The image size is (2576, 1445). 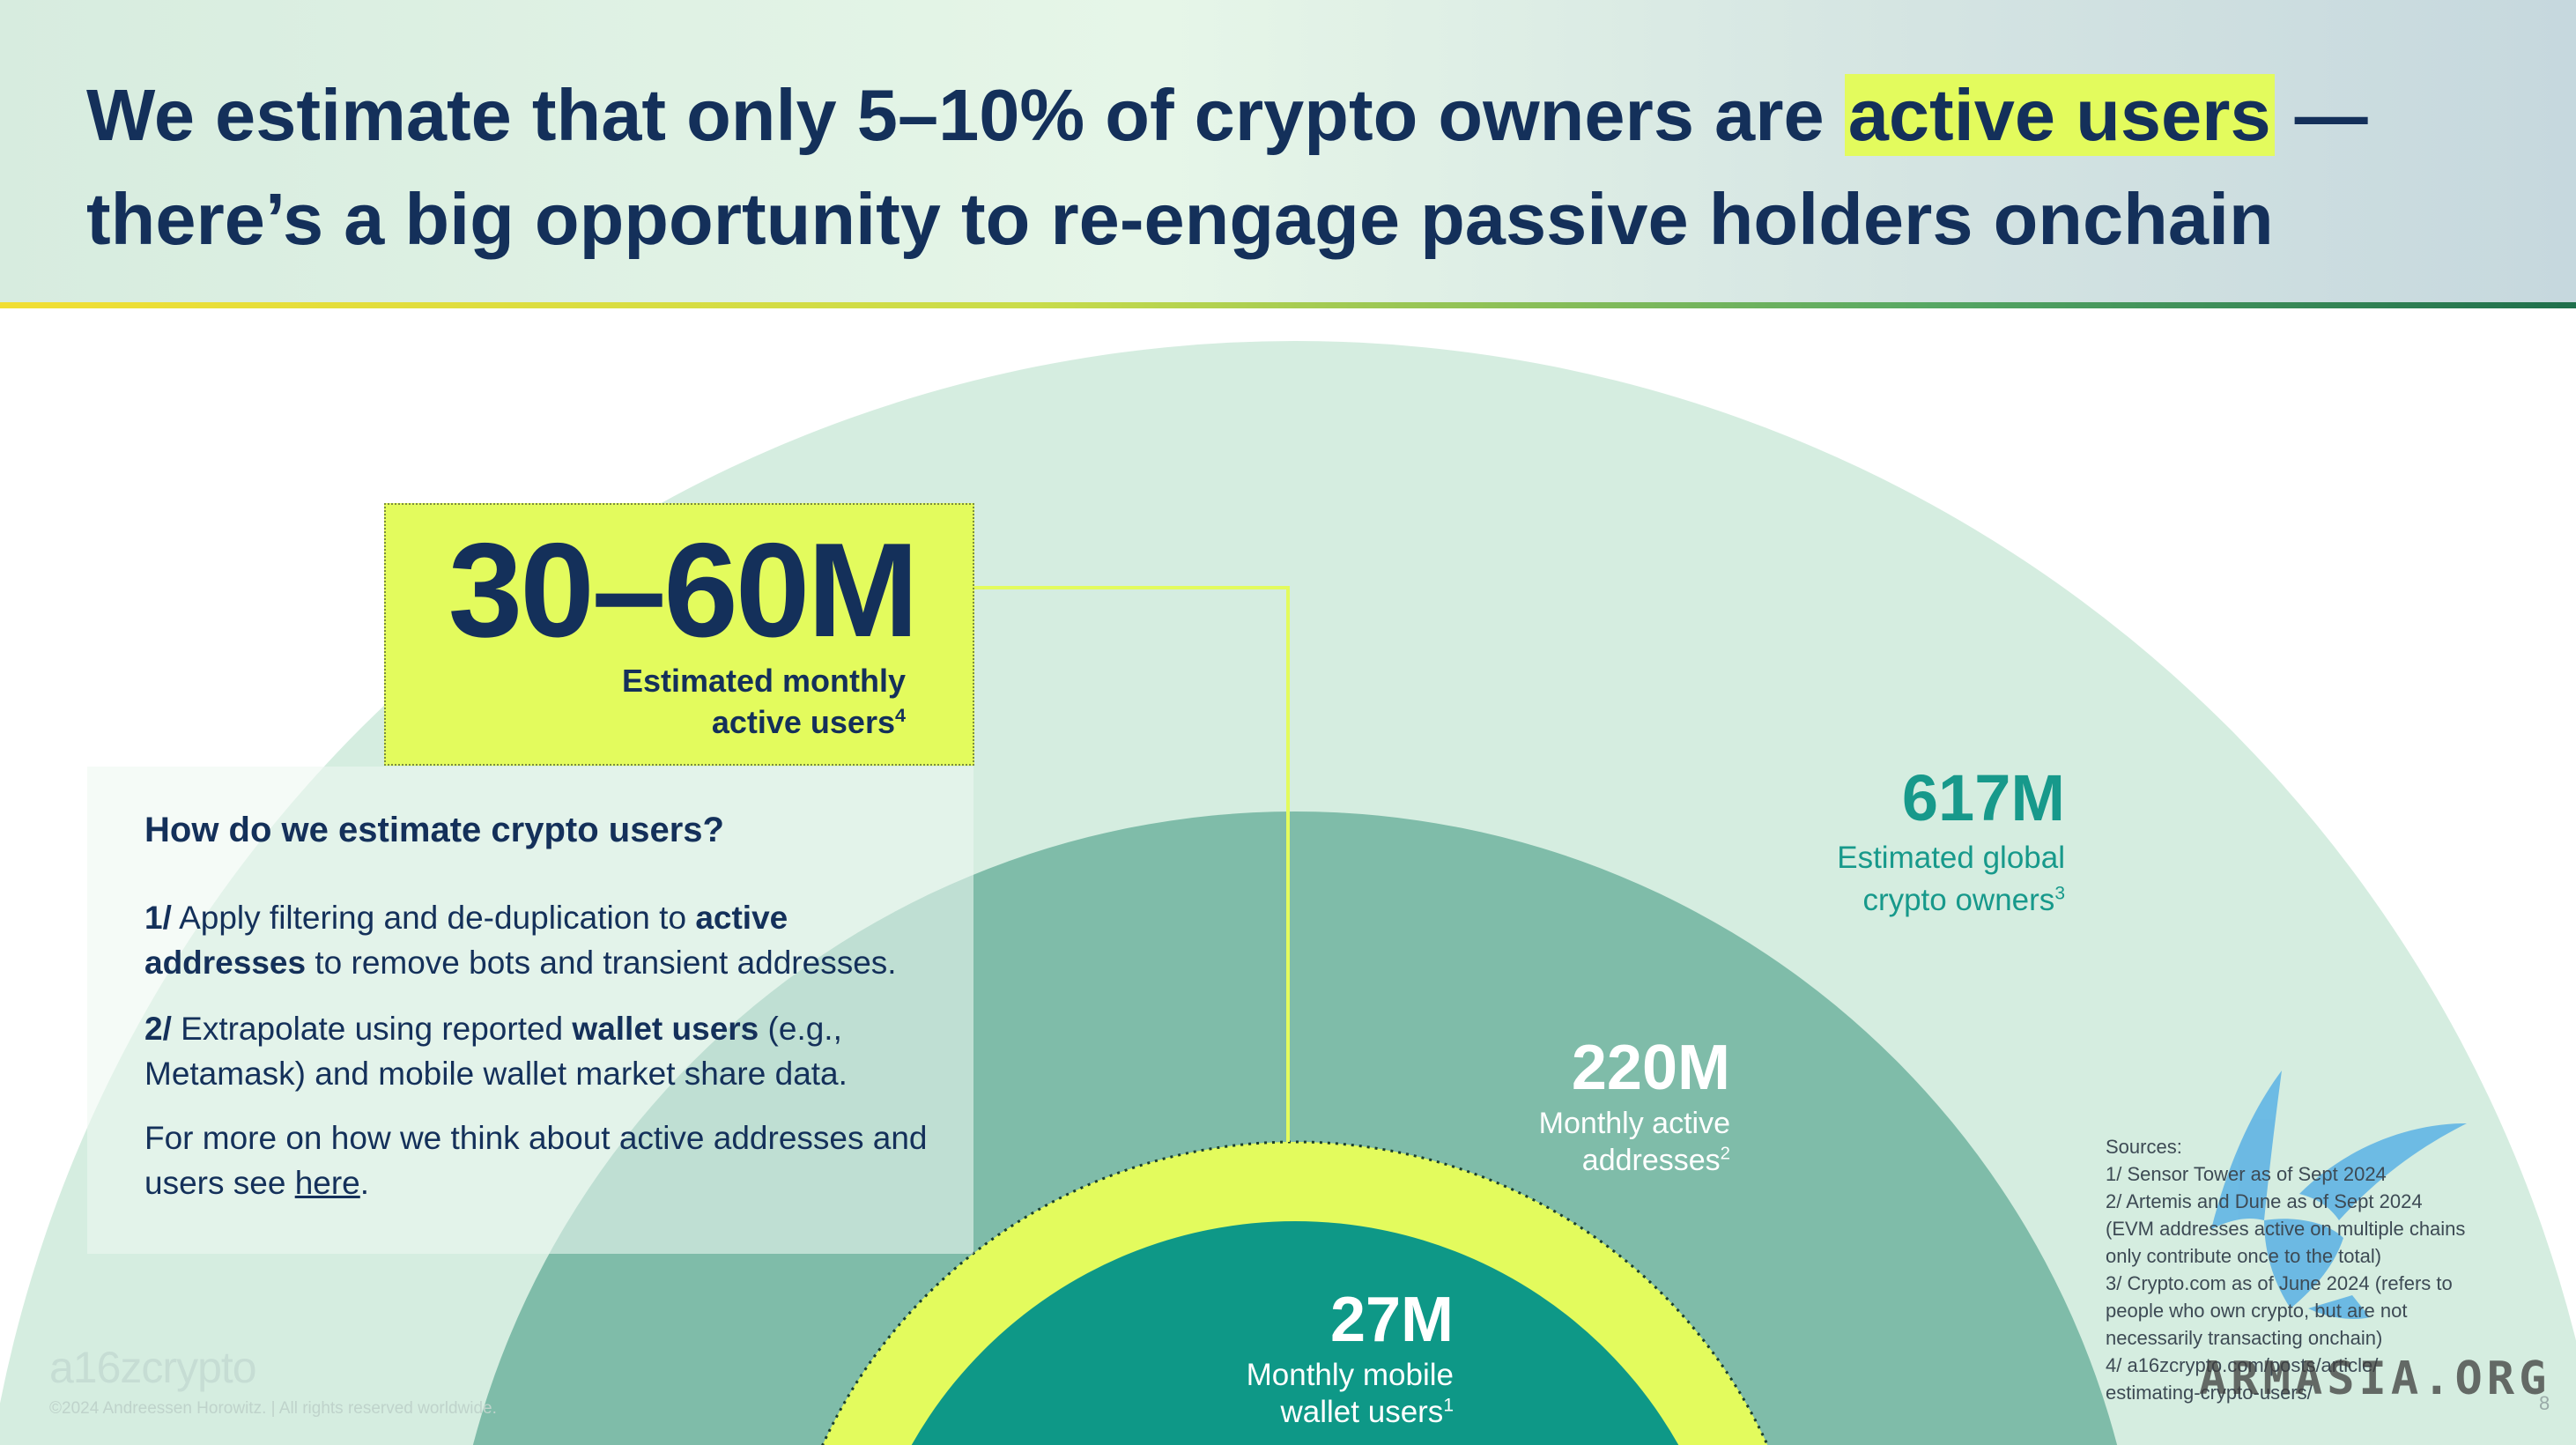 I want to click on sources-line: necessarily transacting onchain), so click(x=2245, y=1338).